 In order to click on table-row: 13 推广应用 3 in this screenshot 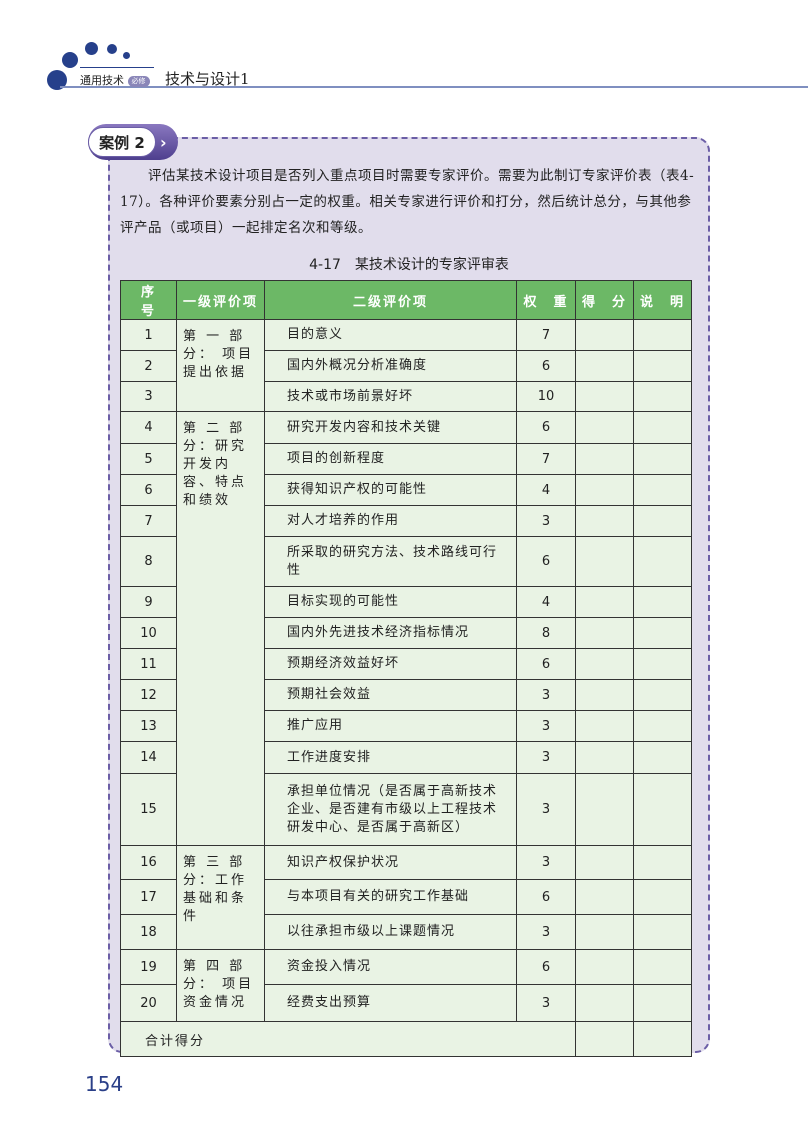, I will do `click(406, 726)`.